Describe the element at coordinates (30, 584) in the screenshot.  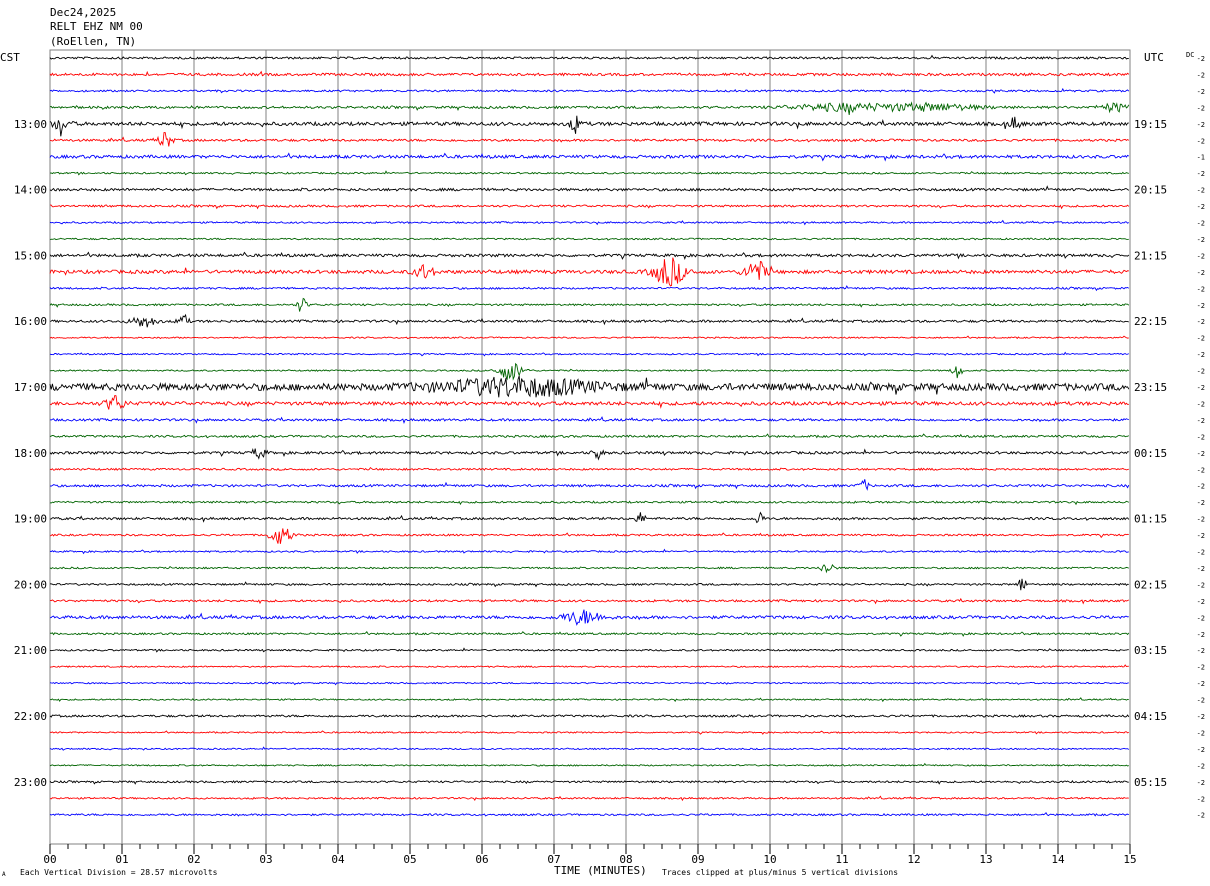
I see `left-hour-label: 20:00` at that location.